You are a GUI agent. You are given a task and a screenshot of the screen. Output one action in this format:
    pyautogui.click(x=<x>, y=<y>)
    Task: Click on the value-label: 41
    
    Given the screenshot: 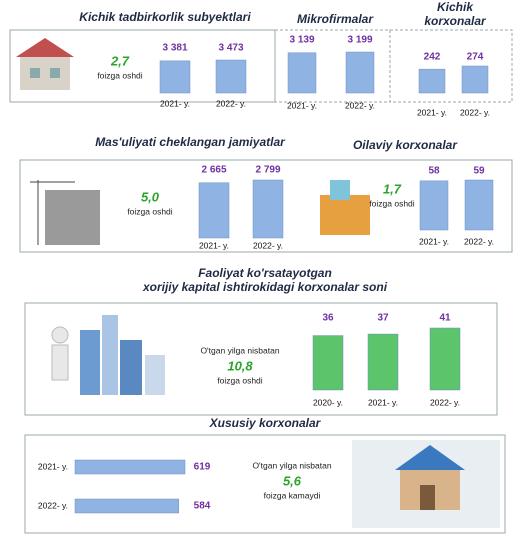 What is the action you would take?
    pyautogui.click(x=445, y=318)
    